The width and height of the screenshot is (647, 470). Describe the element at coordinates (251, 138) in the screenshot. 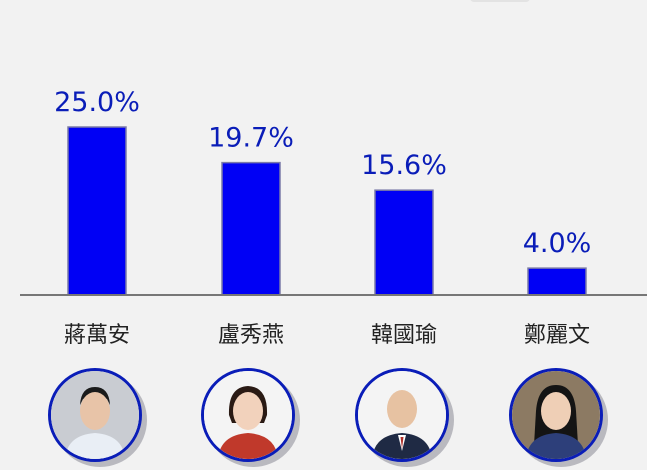

I see `value-label: 19.7%` at that location.